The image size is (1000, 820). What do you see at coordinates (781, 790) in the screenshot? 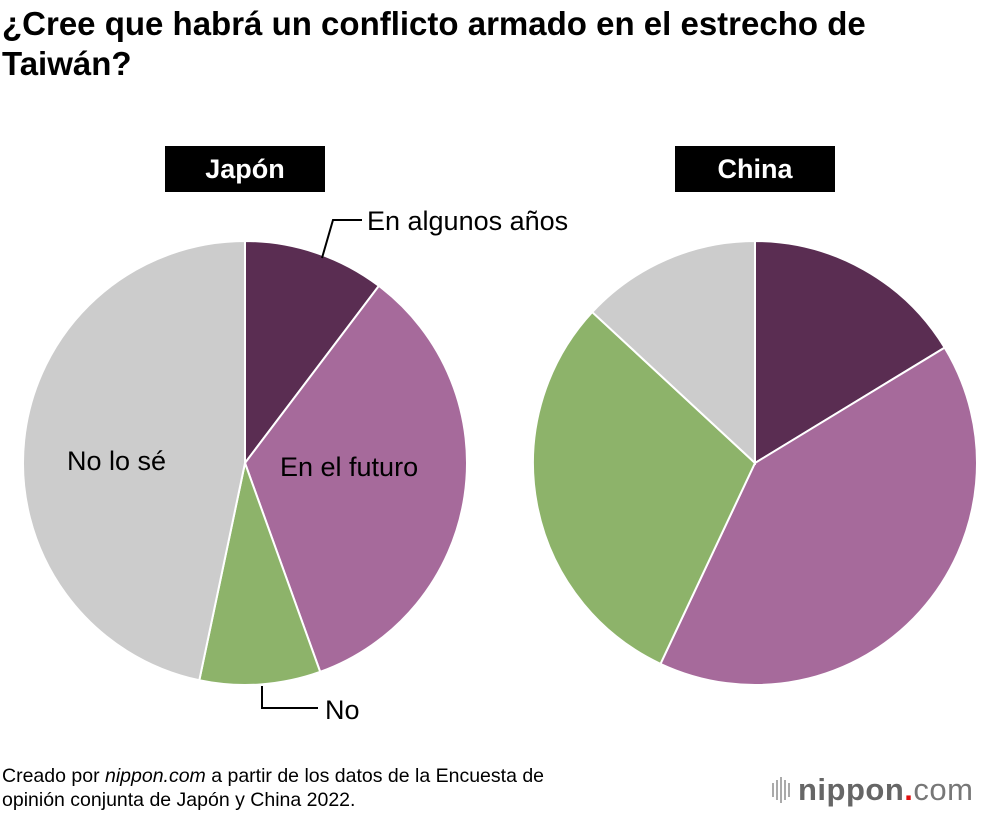
I see `logo-bars-icon` at bounding box center [781, 790].